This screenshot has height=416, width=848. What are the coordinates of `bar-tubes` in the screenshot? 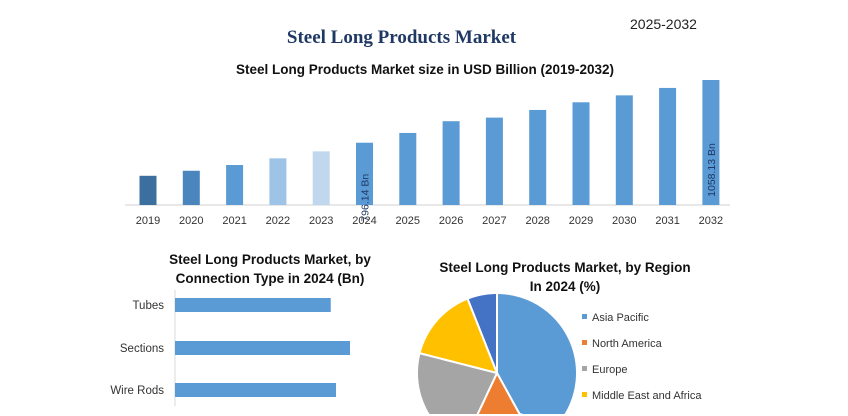 It's located at (253, 305).